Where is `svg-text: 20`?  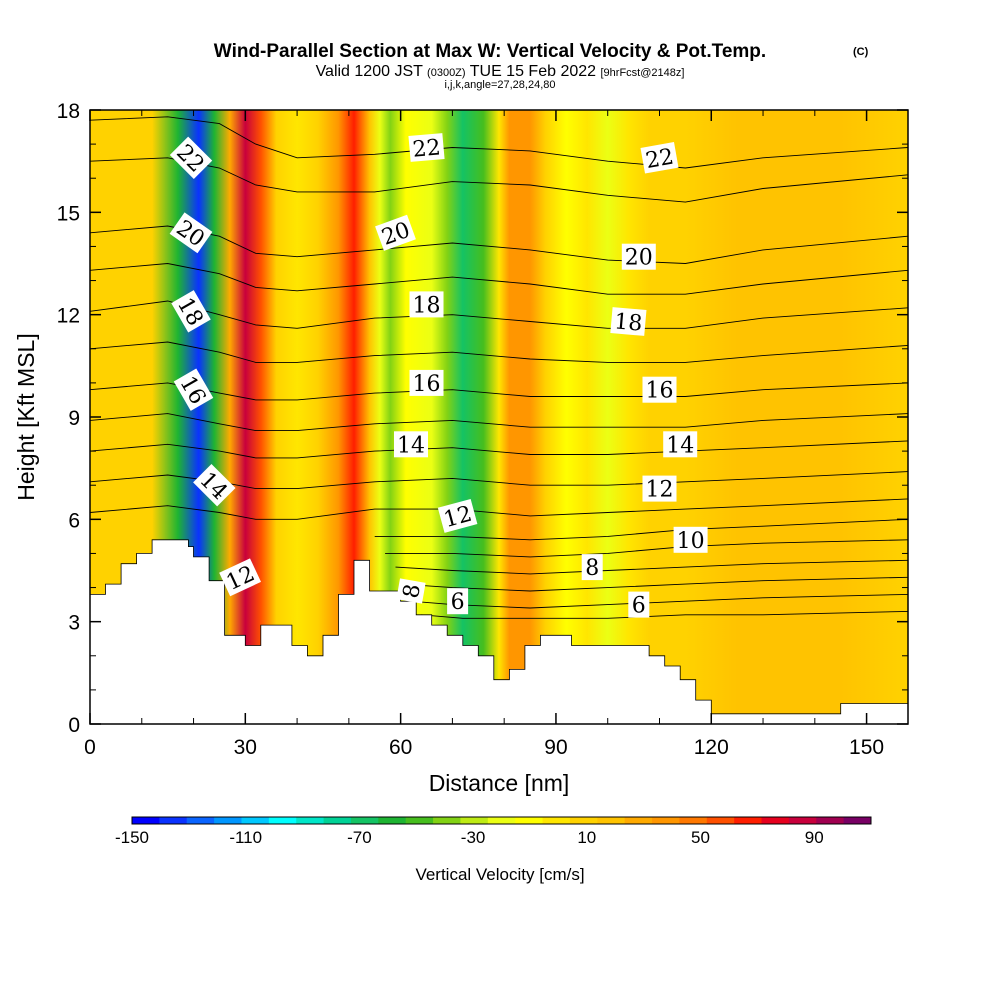 svg-text: 20 is located at coordinates (639, 258).